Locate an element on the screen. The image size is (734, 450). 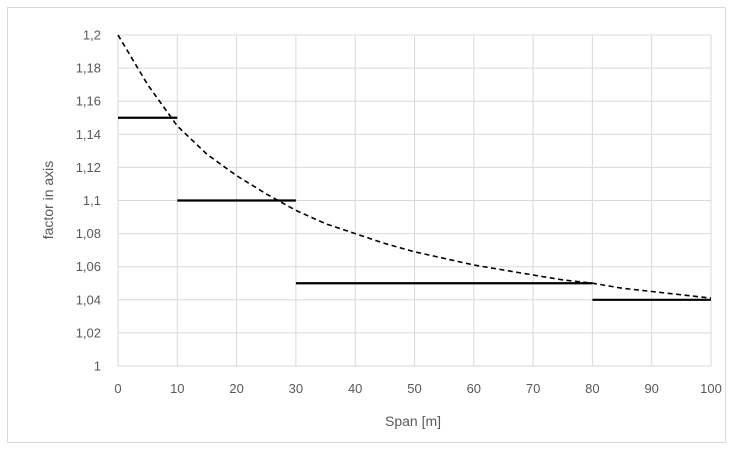
x-tick-label: 70 is located at coordinates (533, 388).